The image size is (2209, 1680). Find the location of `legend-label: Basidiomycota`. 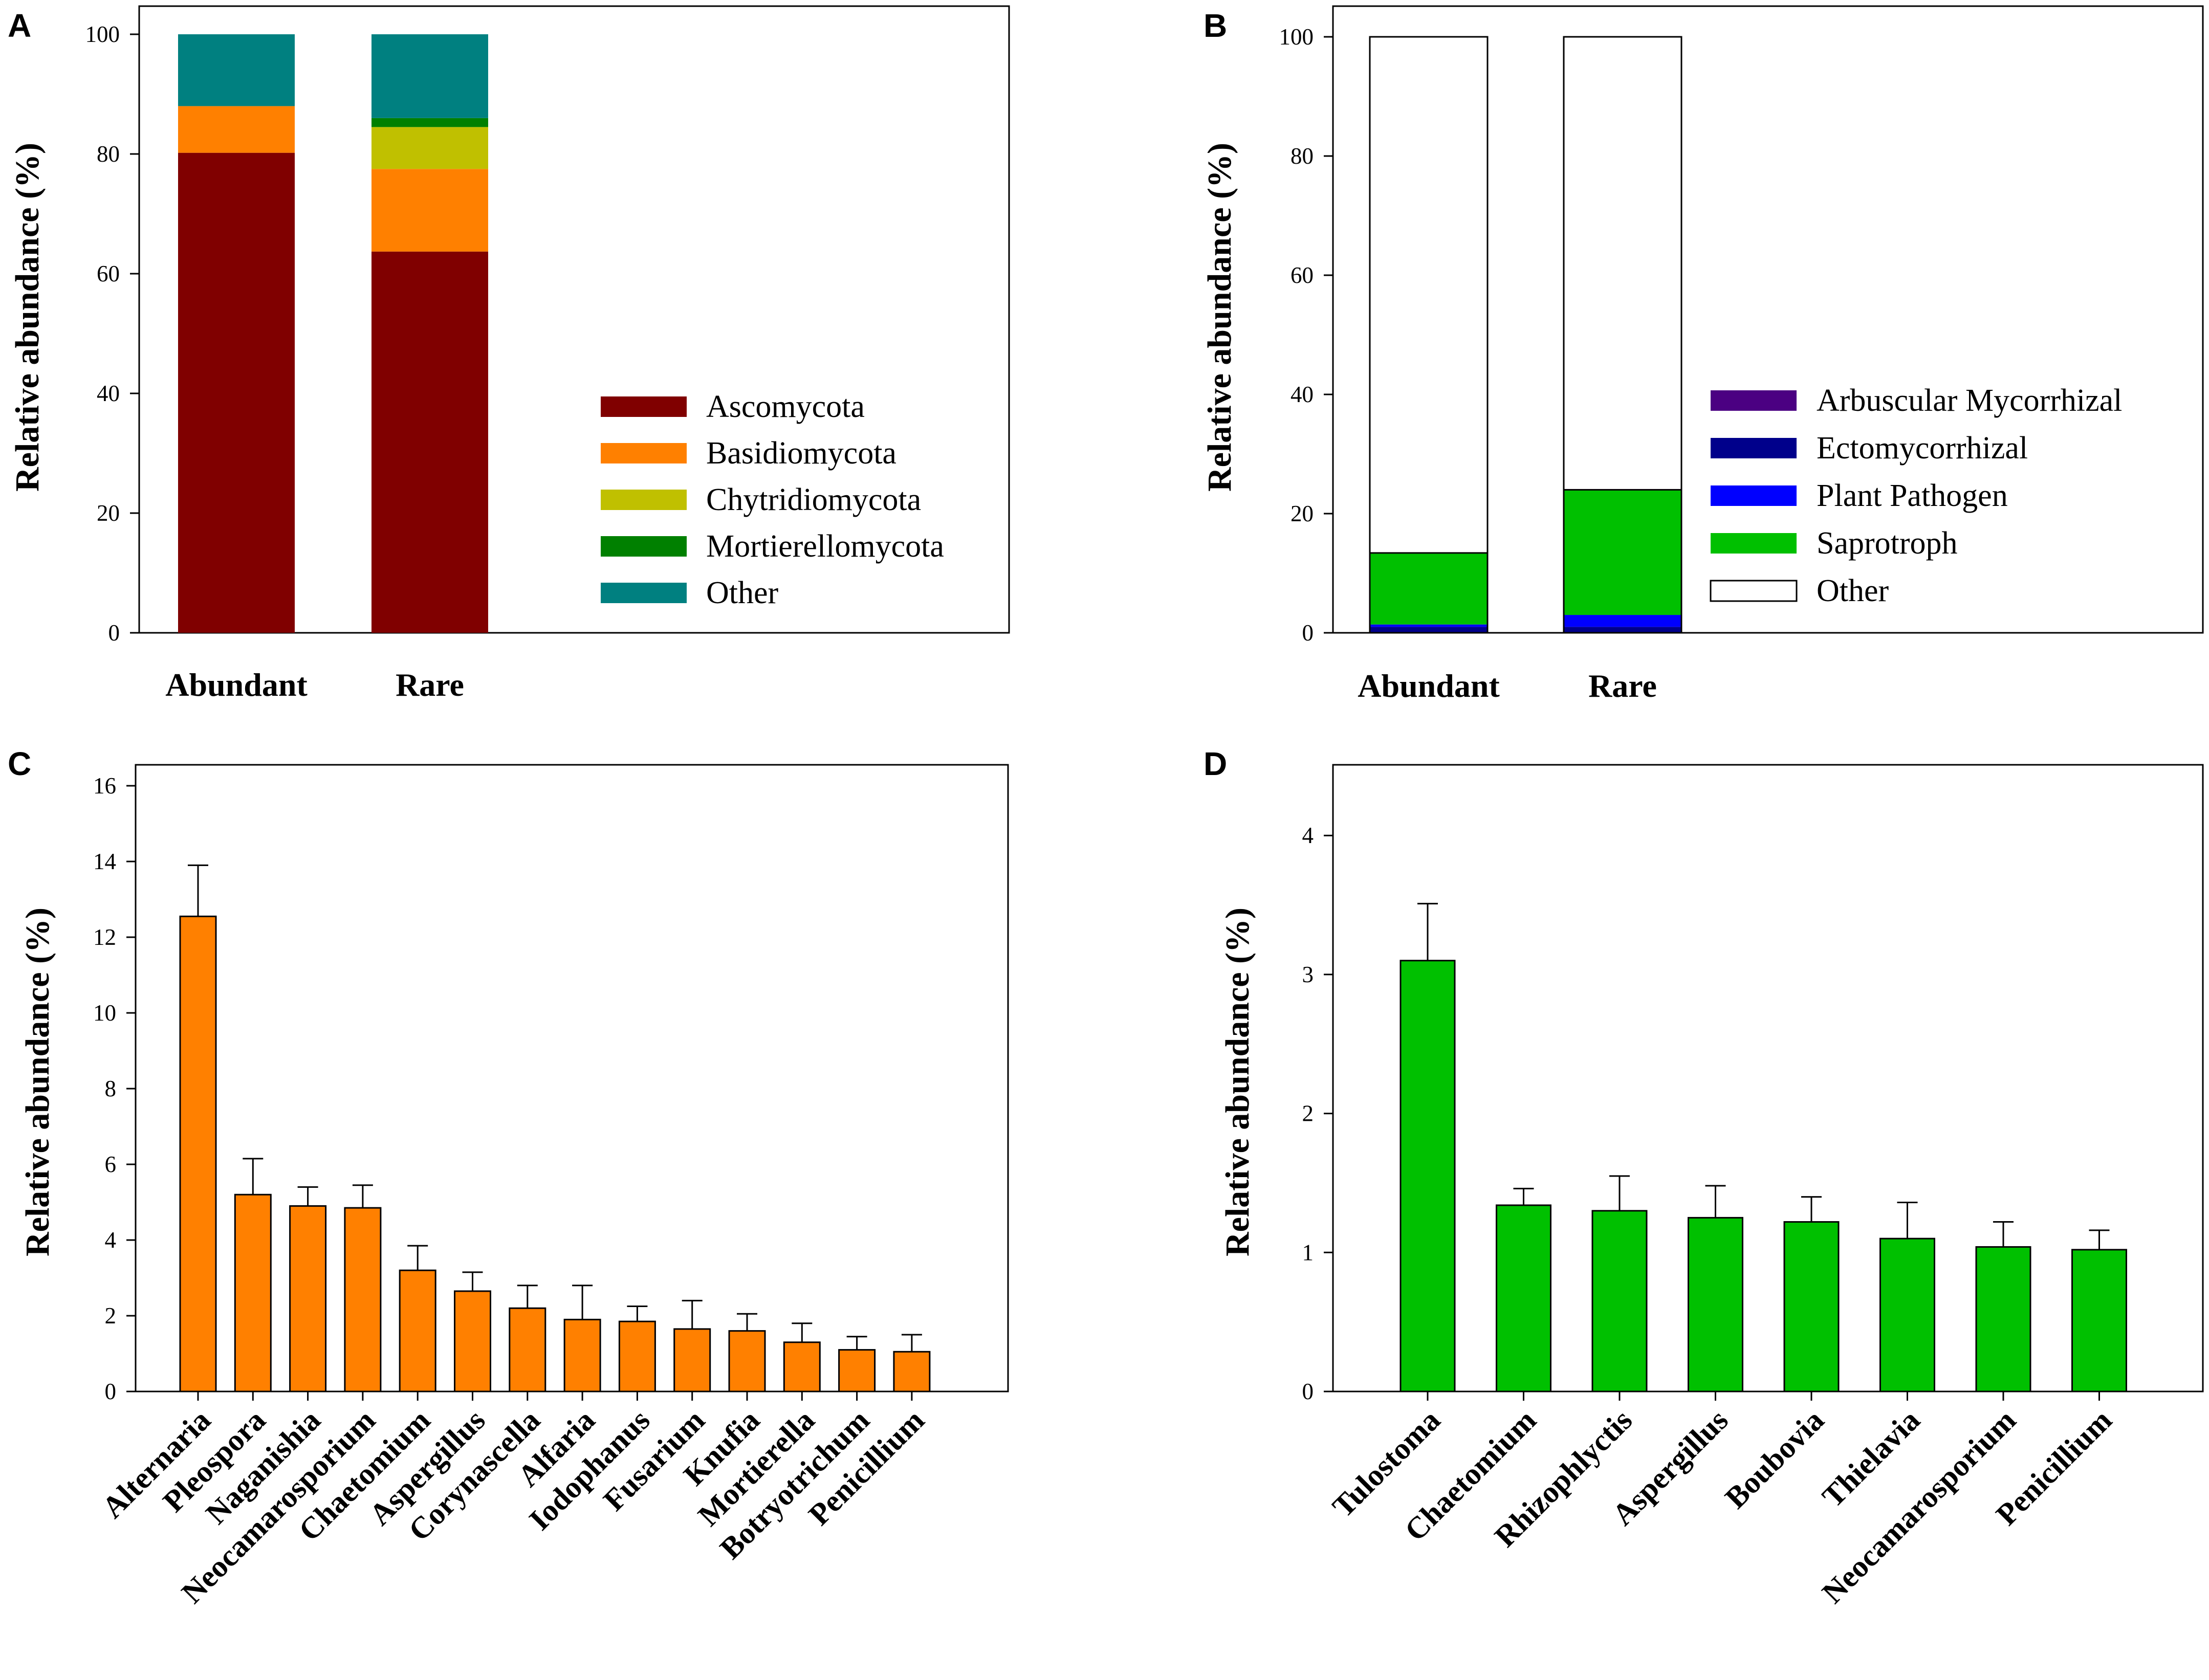

legend-label: Basidiomycota is located at coordinates (801, 453).